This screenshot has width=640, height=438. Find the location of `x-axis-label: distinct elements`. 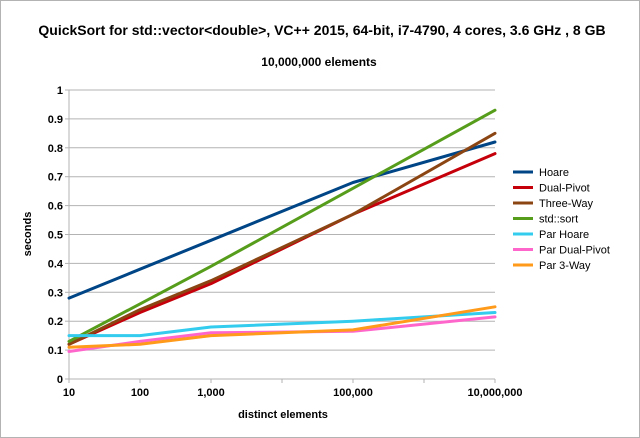

x-axis-label: distinct elements is located at coordinates (283, 415).